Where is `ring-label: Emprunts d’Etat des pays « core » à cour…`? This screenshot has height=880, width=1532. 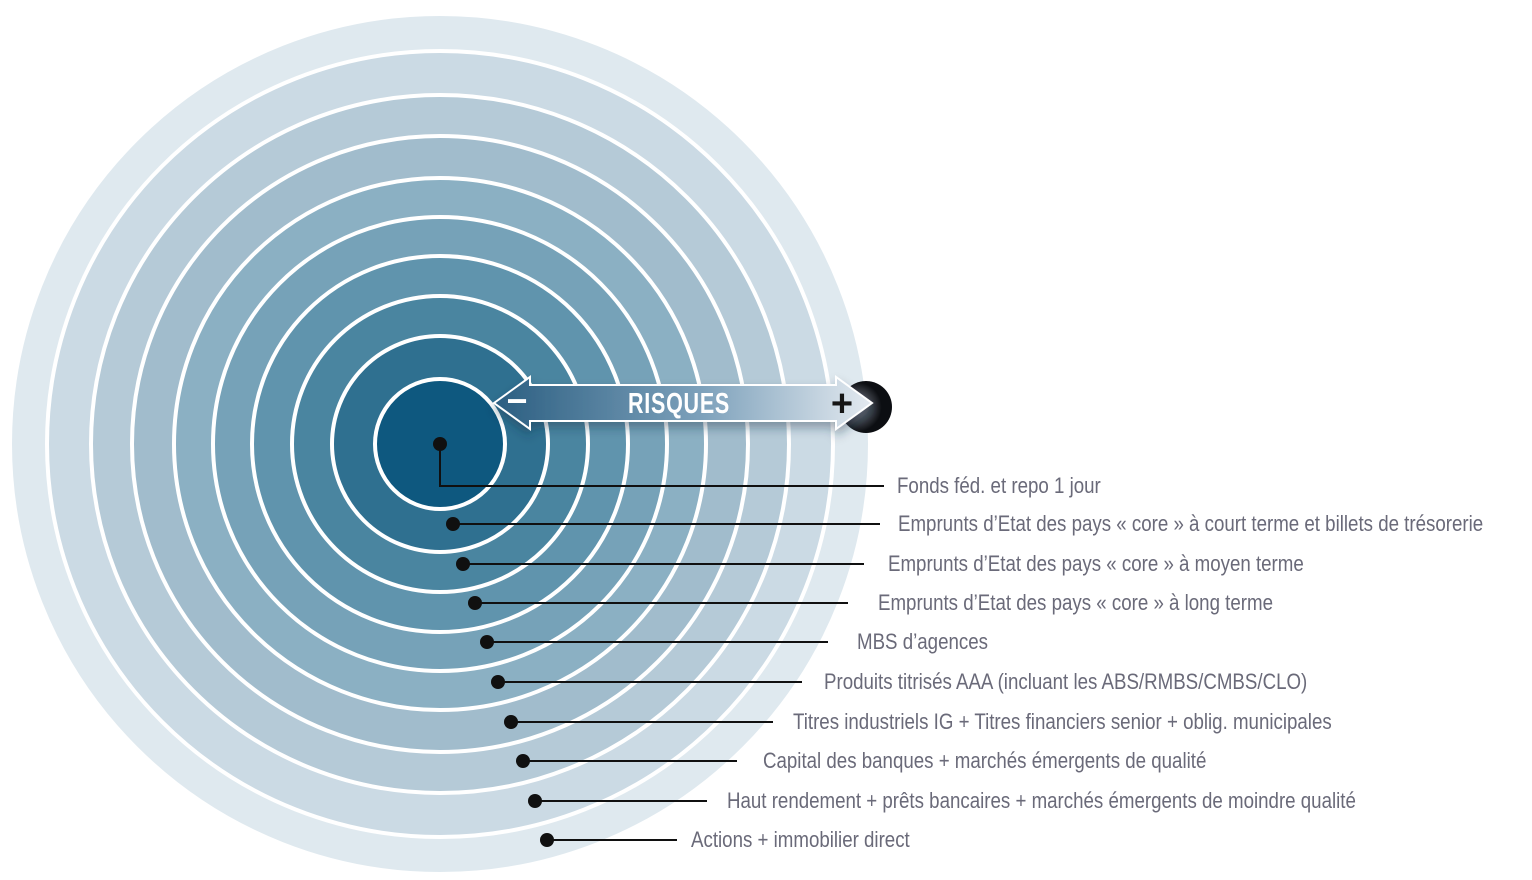 ring-label: Emprunts d’Etat des pays « core » à cour… is located at coordinates (1191, 523).